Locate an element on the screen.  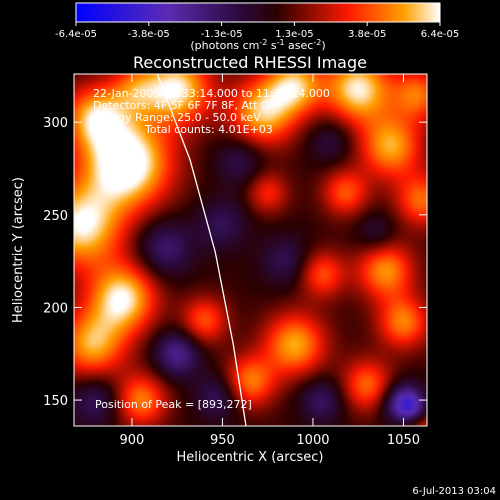
x-tick-label: 950 is located at coordinates (222, 440).